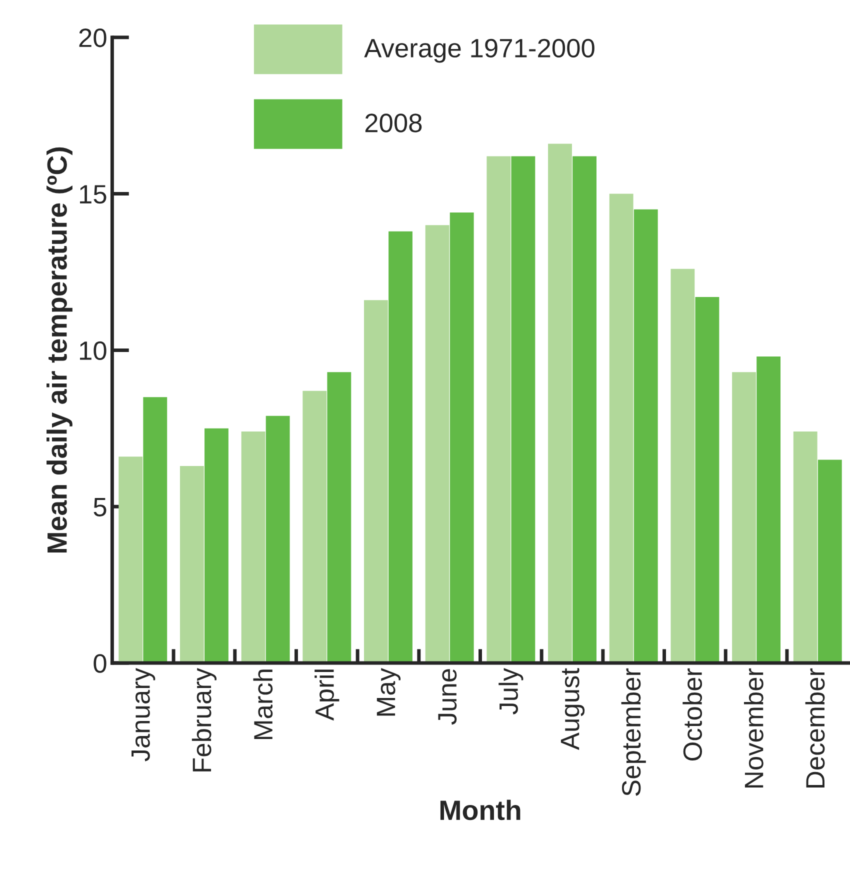  What do you see at coordinates (93, 194) in the screenshot?
I see `y-tick-label: 15` at bounding box center [93, 194].